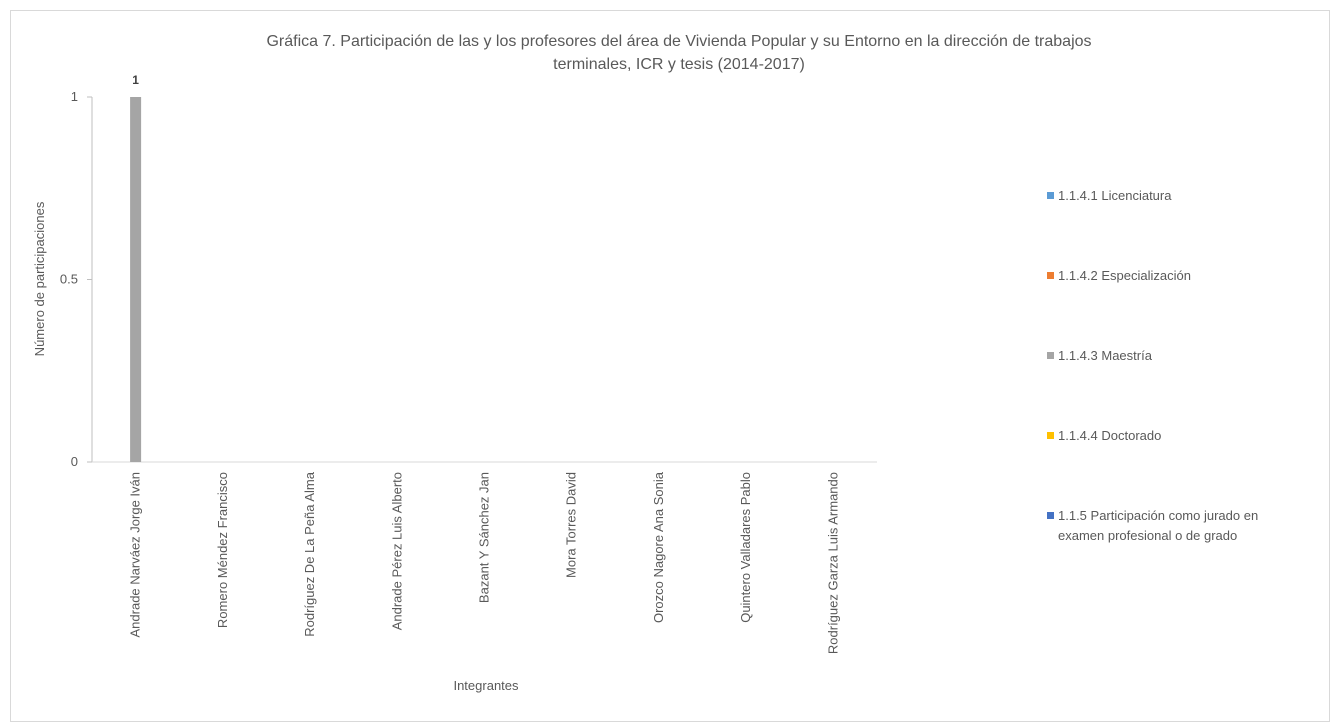 This screenshot has width=1332, height=728. What do you see at coordinates (309, 554) in the screenshot?
I see `x-category-label: Rodríguez De La Peña Alma` at bounding box center [309, 554].